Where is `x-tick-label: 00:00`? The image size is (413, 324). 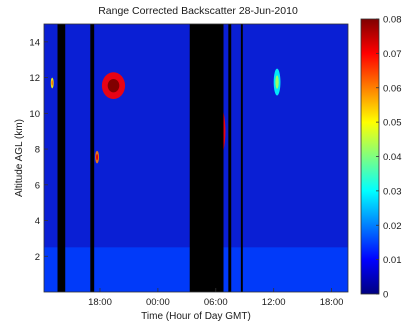 x-tick-label: 00:00 is located at coordinates (158, 302).